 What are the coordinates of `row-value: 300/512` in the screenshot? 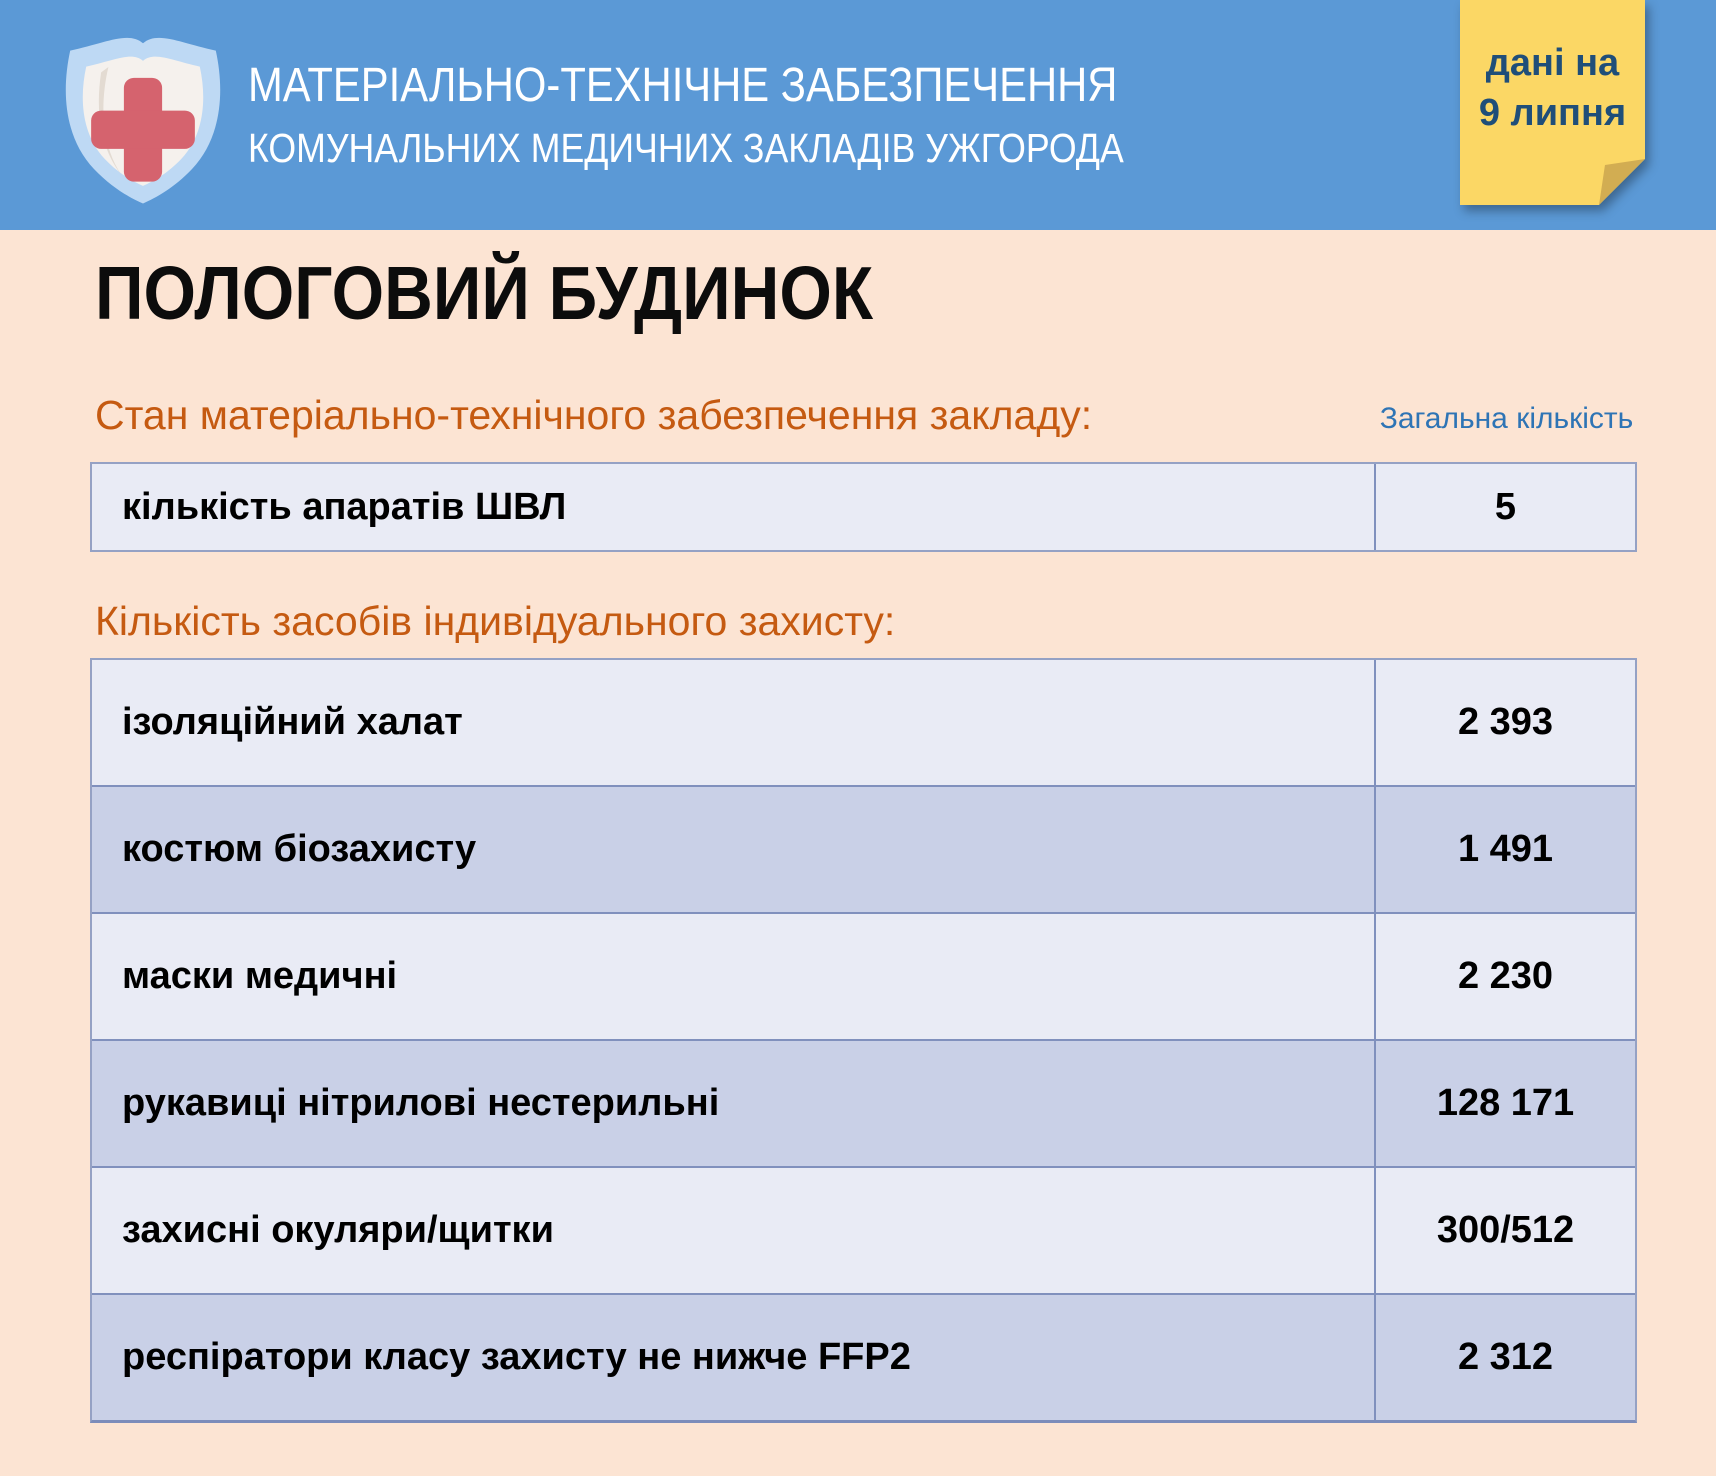 It's located at (1504, 1230).